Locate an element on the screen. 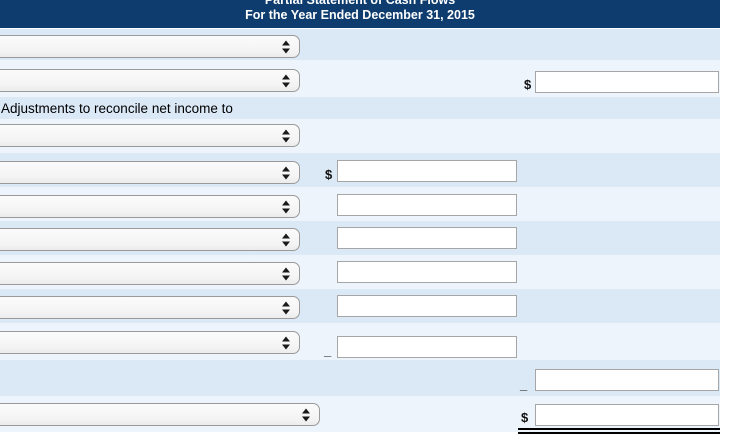 The image size is (732, 446). net-cash-amount-input is located at coordinates (627, 415).